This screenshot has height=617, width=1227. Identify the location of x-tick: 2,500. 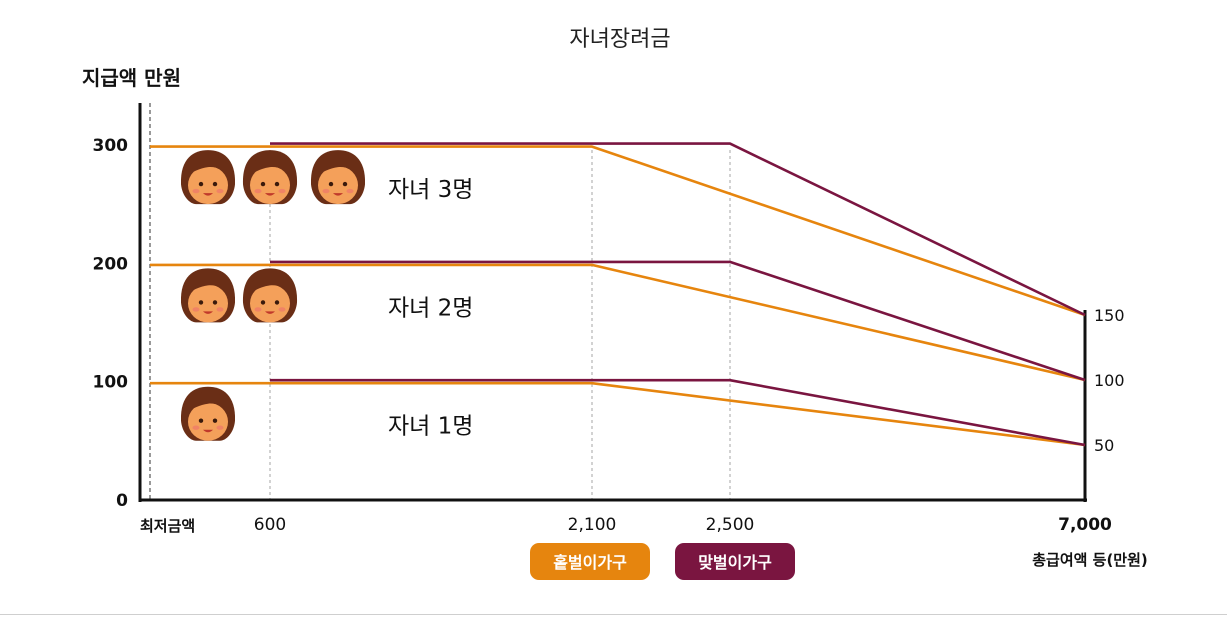
(730, 525).